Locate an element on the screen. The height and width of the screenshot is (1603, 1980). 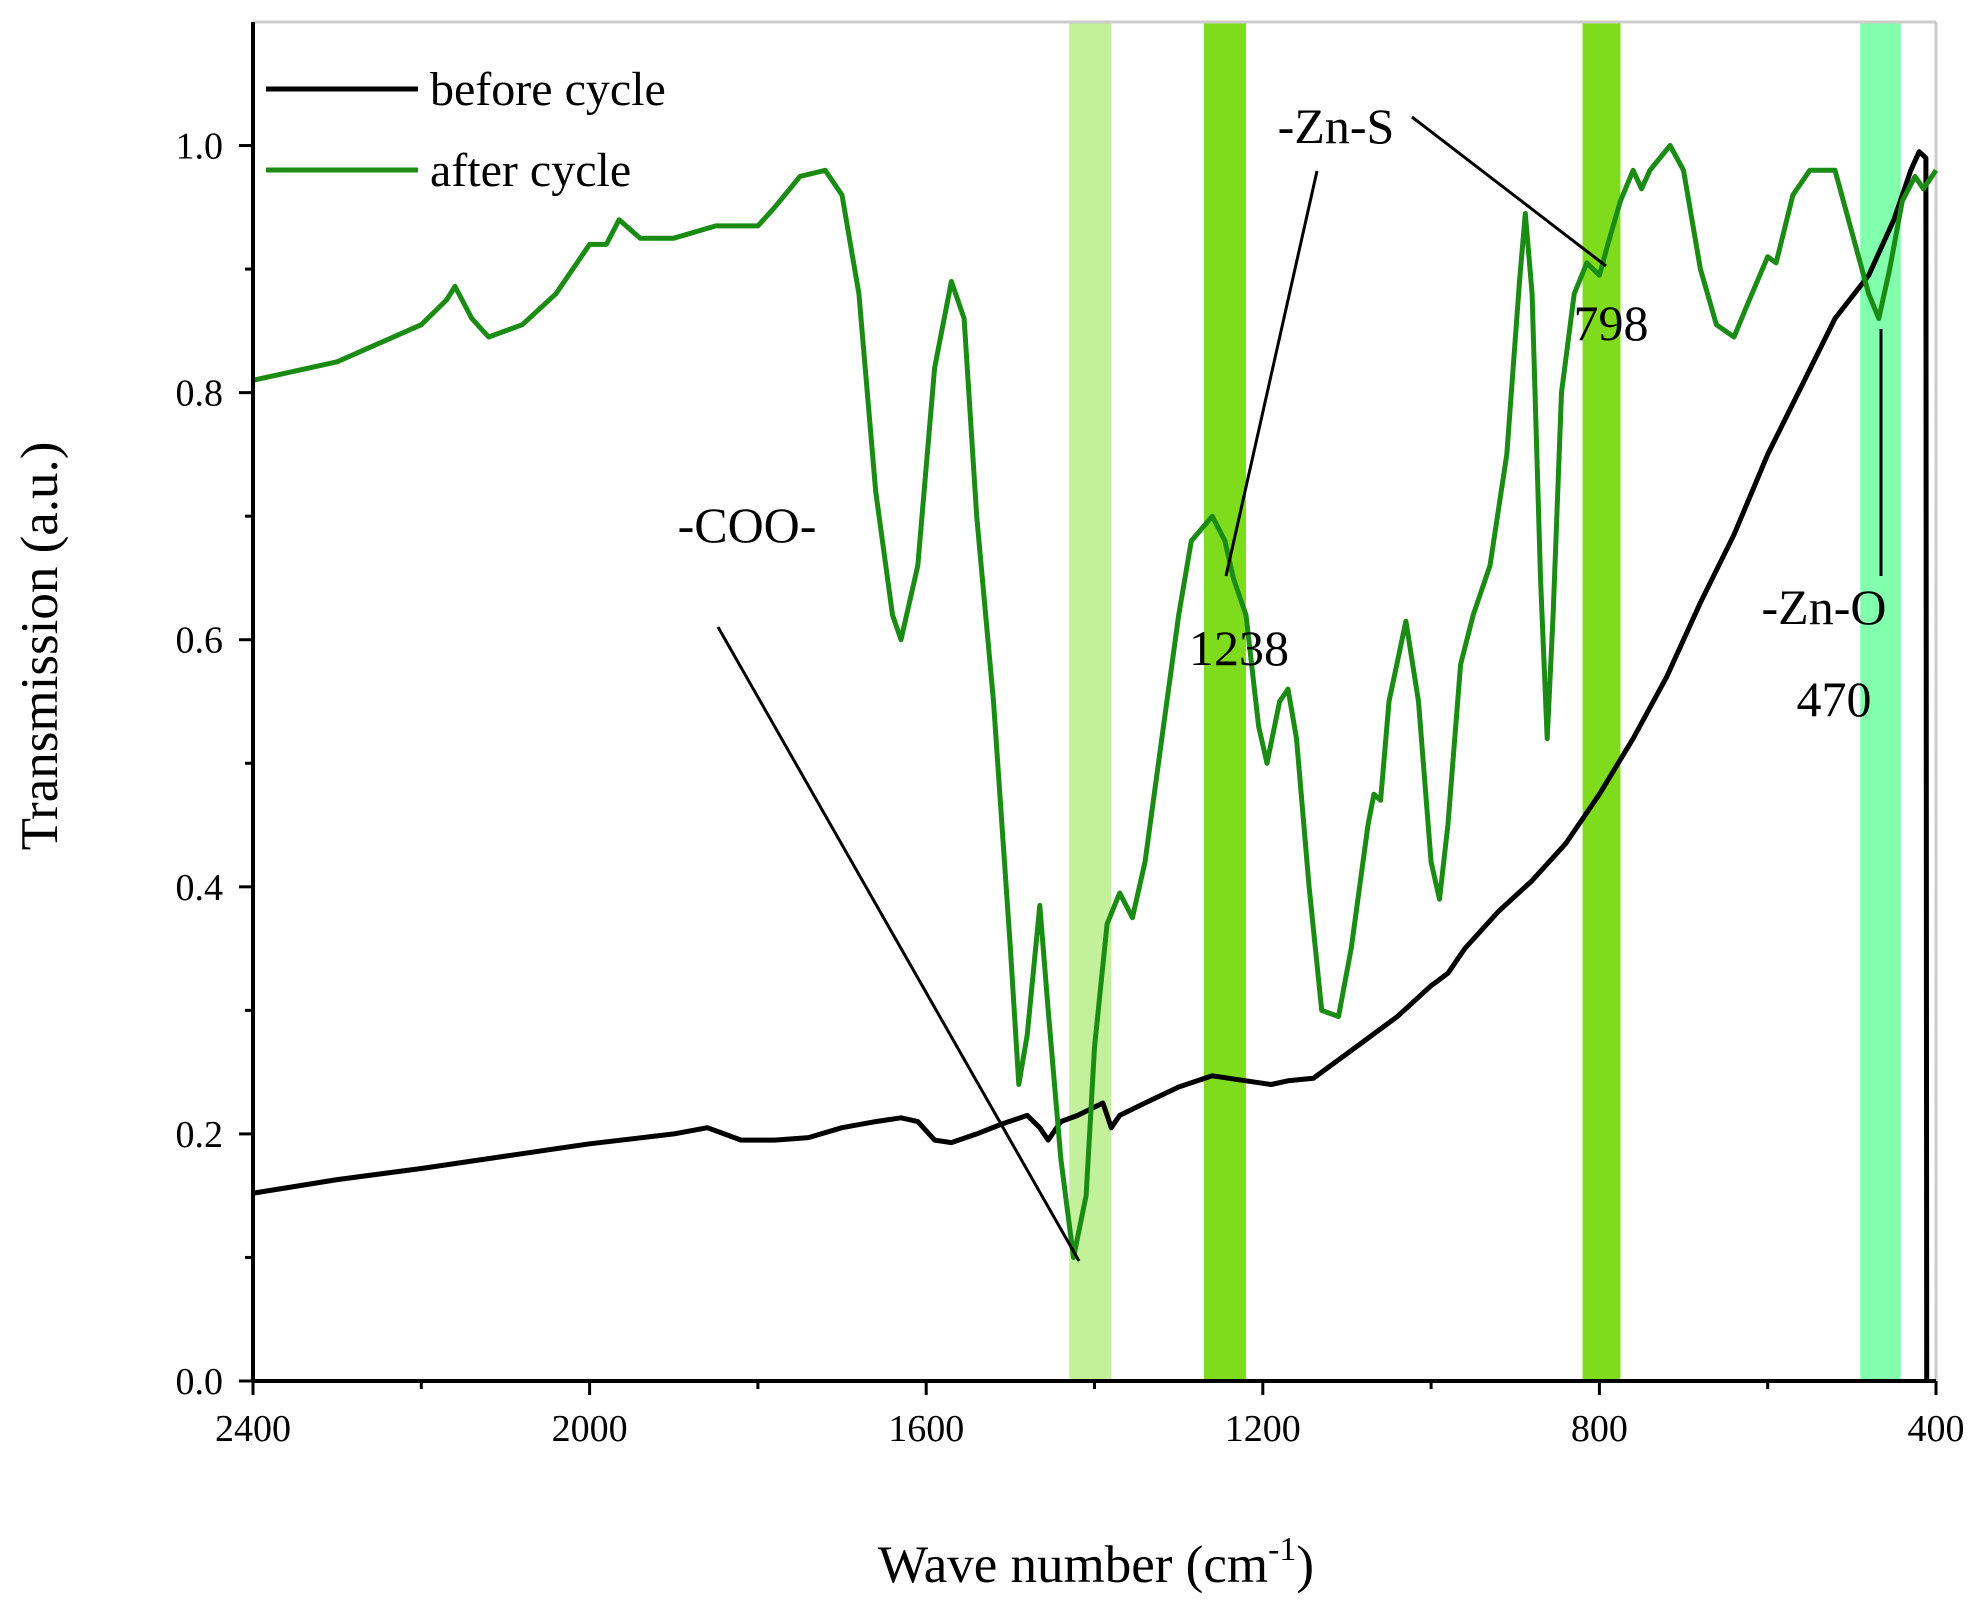
y-tick-label: 0.2 is located at coordinates (200, 1135).